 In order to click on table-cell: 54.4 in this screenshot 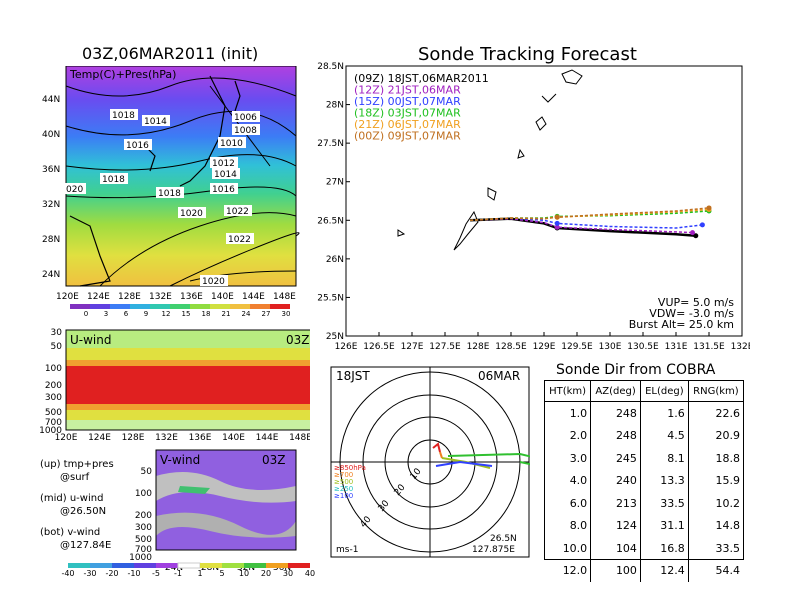, I will do `click(715, 570)`.